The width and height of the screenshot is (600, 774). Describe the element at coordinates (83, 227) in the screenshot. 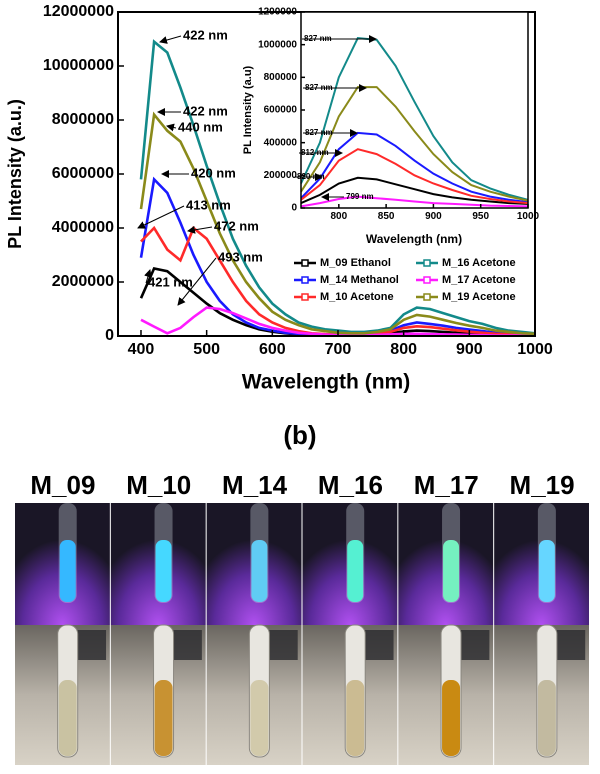

I see `y-tick-label: 4000000` at that location.